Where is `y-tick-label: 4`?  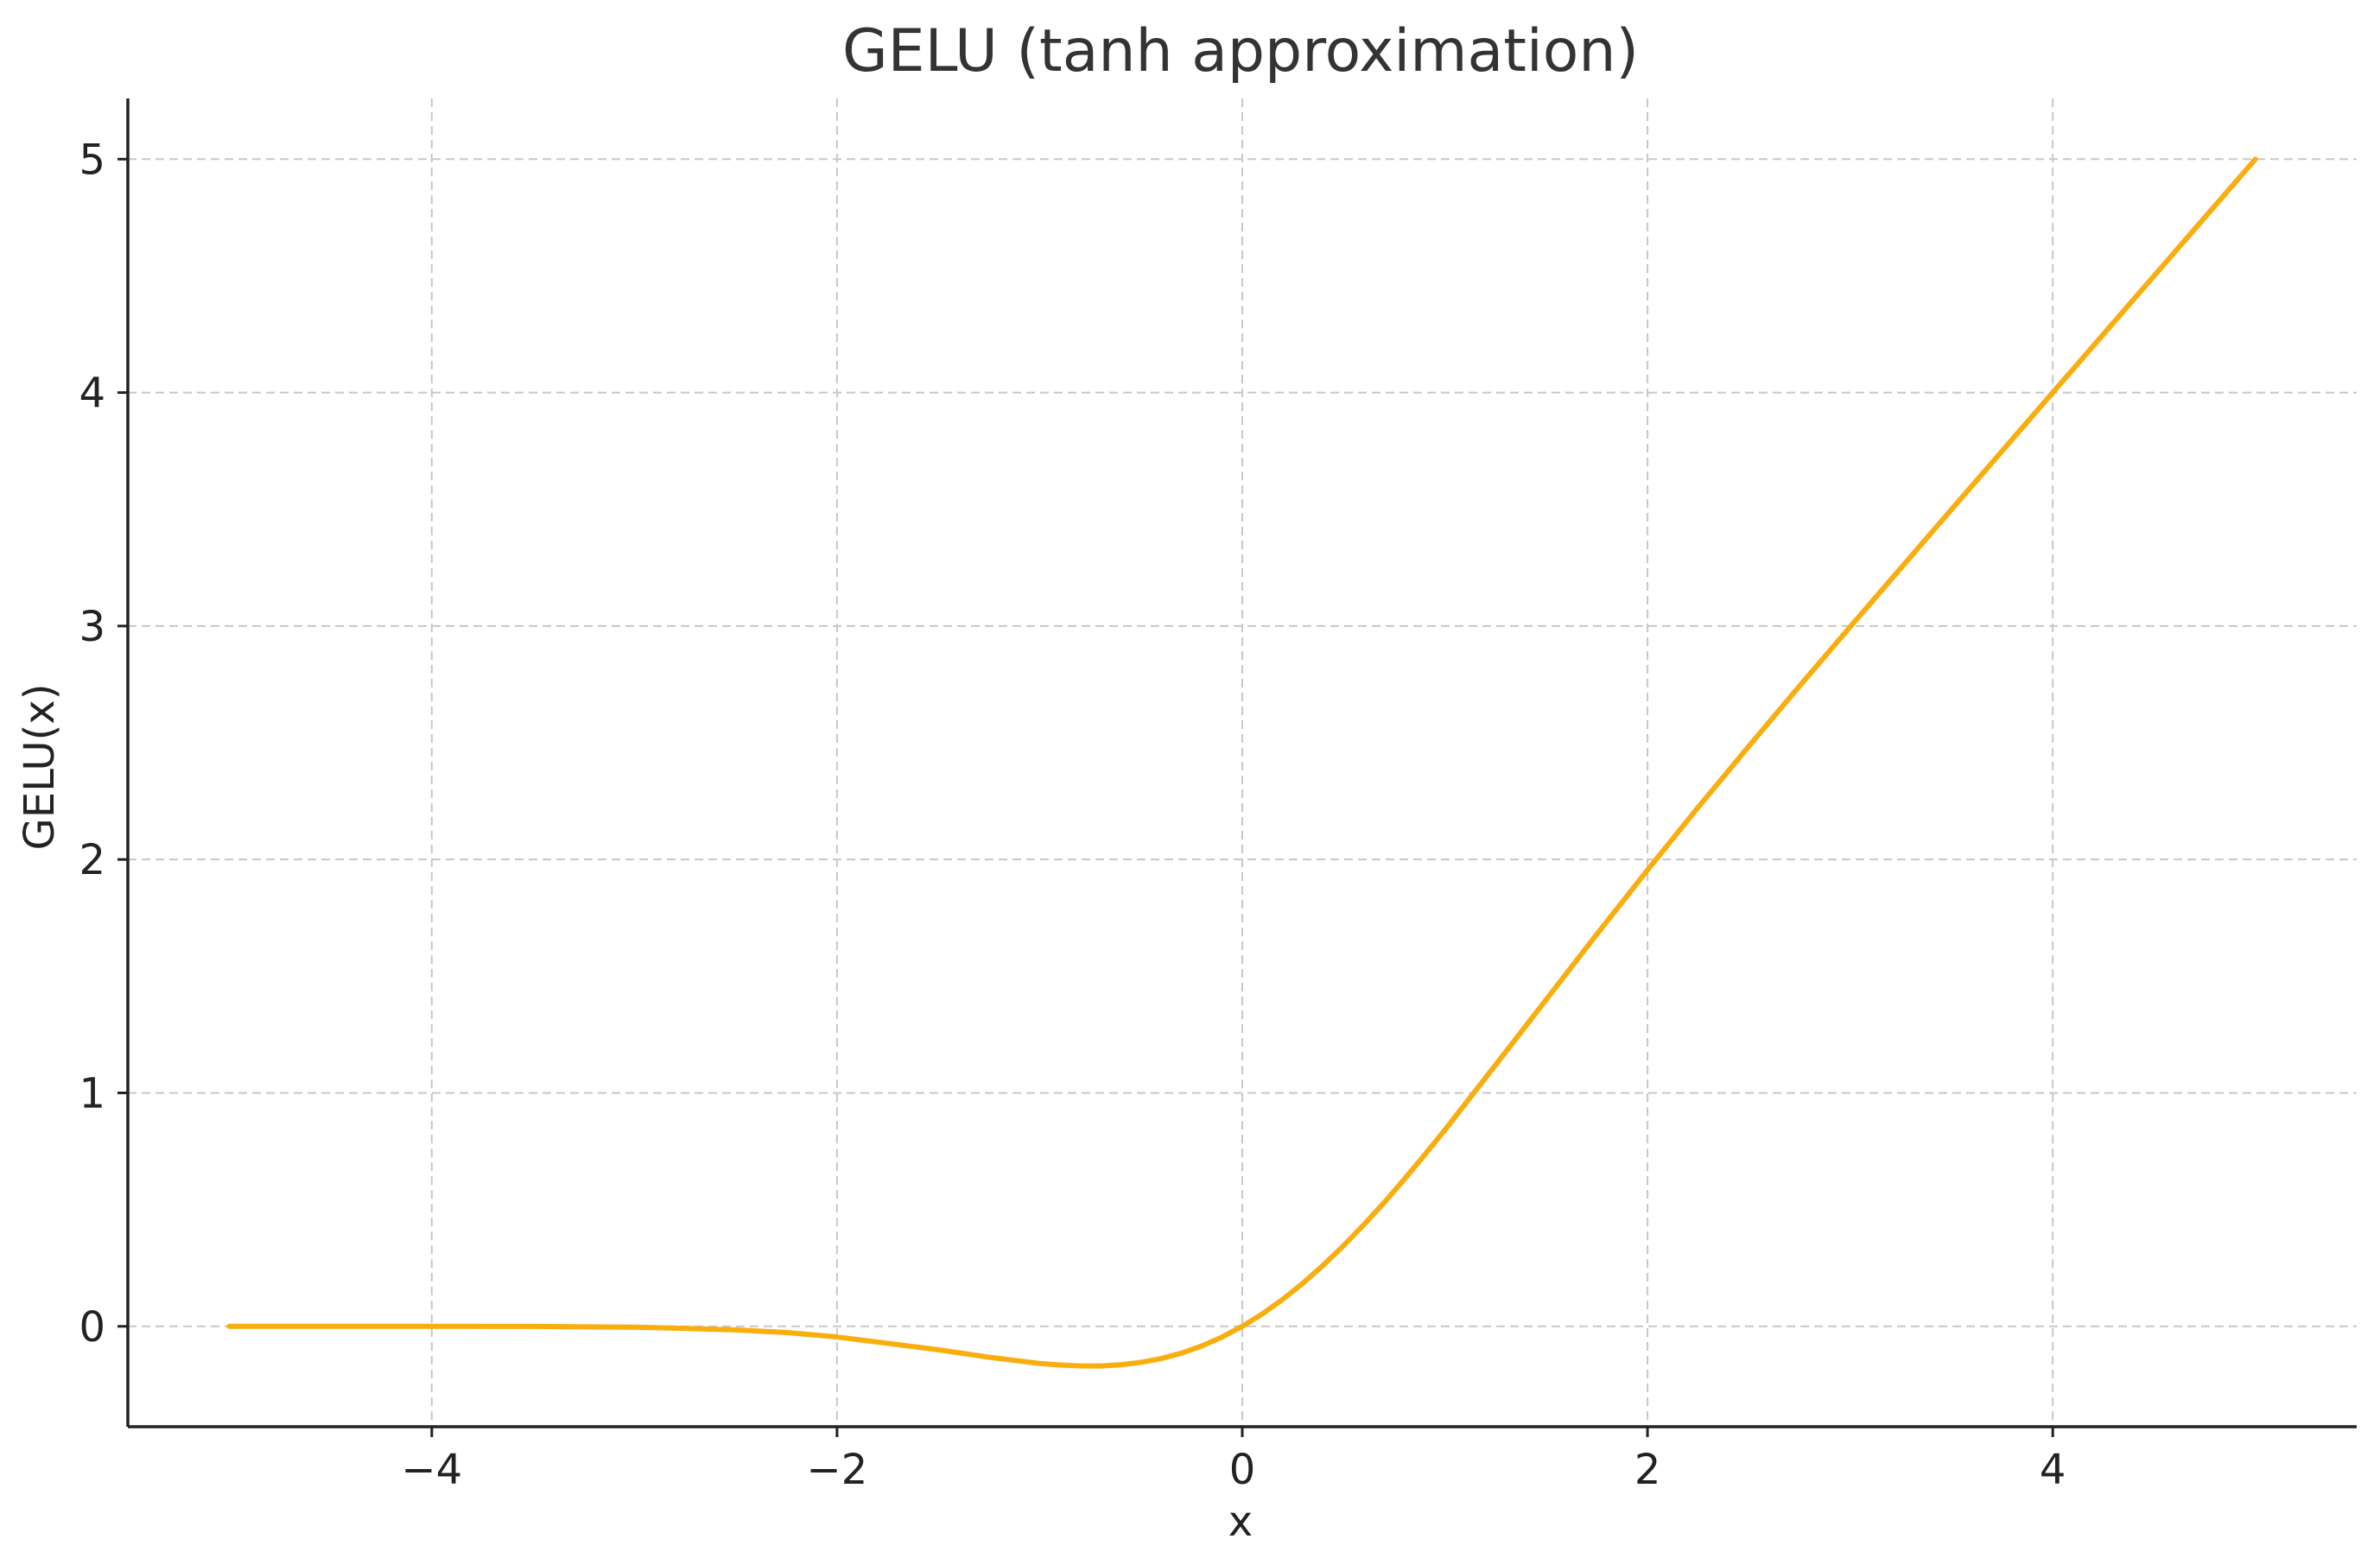 y-tick-label: 4 is located at coordinates (92, 394).